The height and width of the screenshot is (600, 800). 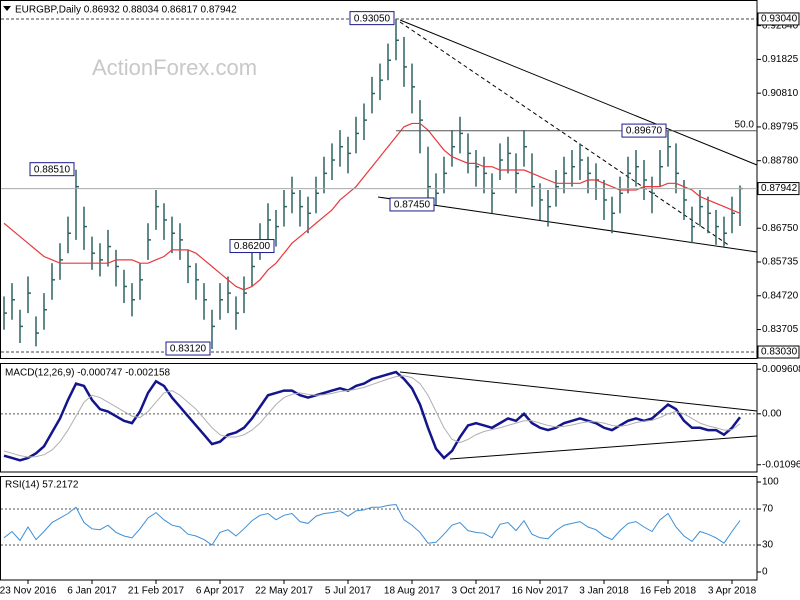 I want to click on annotation-label: 0.93050, so click(x=372, y=18).